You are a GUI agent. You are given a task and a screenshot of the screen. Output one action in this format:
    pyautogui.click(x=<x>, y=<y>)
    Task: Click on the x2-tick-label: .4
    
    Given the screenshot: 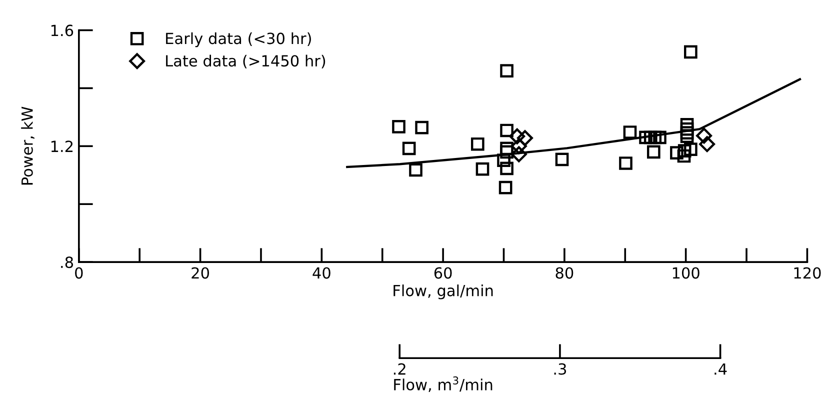 What is the action you would take?
    pyautogui.click(x=720, y=369)
    